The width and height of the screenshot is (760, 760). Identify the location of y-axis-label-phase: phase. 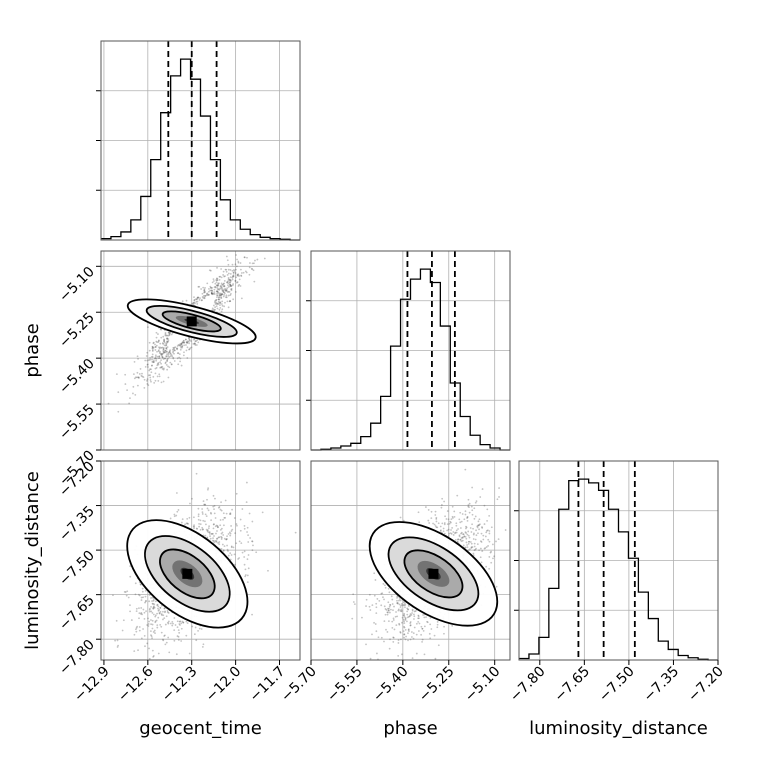
(32, 350).